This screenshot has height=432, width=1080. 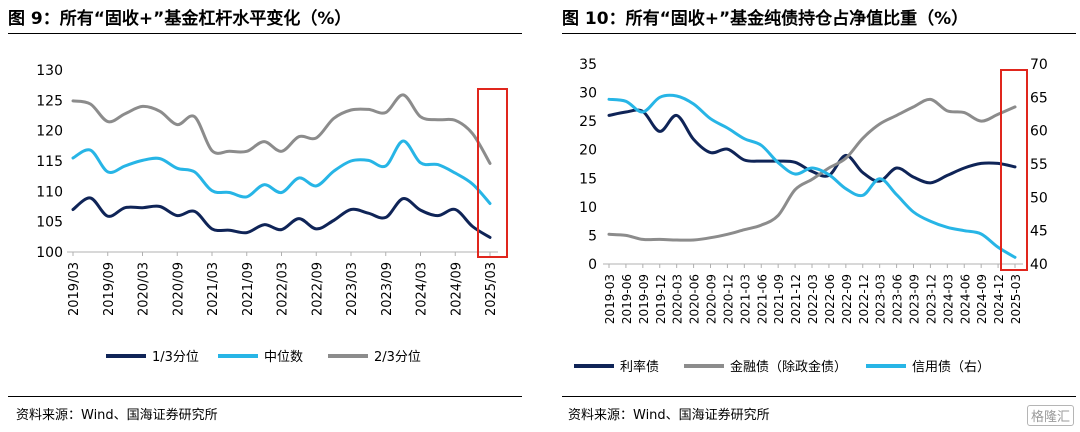 What do you see at coordinates (1039, 65) in the screenshot?
I see `right-y2-tick-label: 70` at bounding box center [1039, 65].